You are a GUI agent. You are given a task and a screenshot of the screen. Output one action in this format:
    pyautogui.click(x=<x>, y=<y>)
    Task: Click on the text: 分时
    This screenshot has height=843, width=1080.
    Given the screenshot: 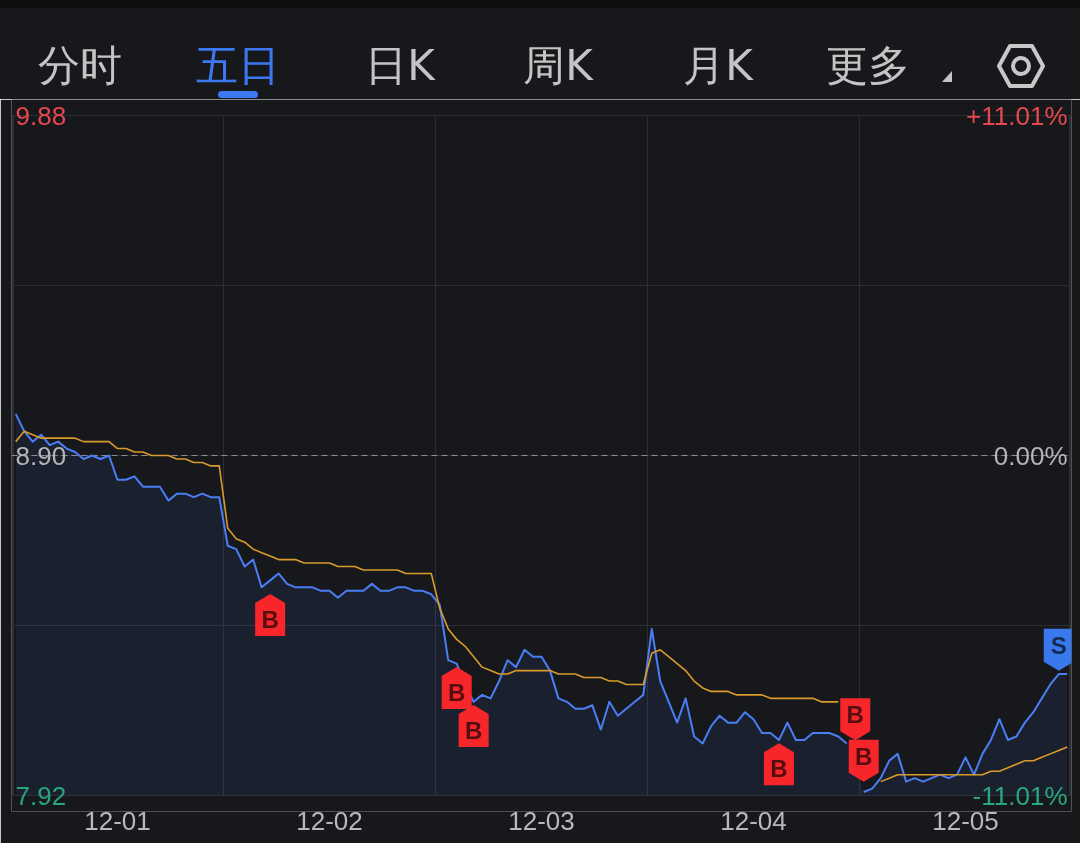 What is the action you would take?
    pyautogui.click(x=80, y=65)
    